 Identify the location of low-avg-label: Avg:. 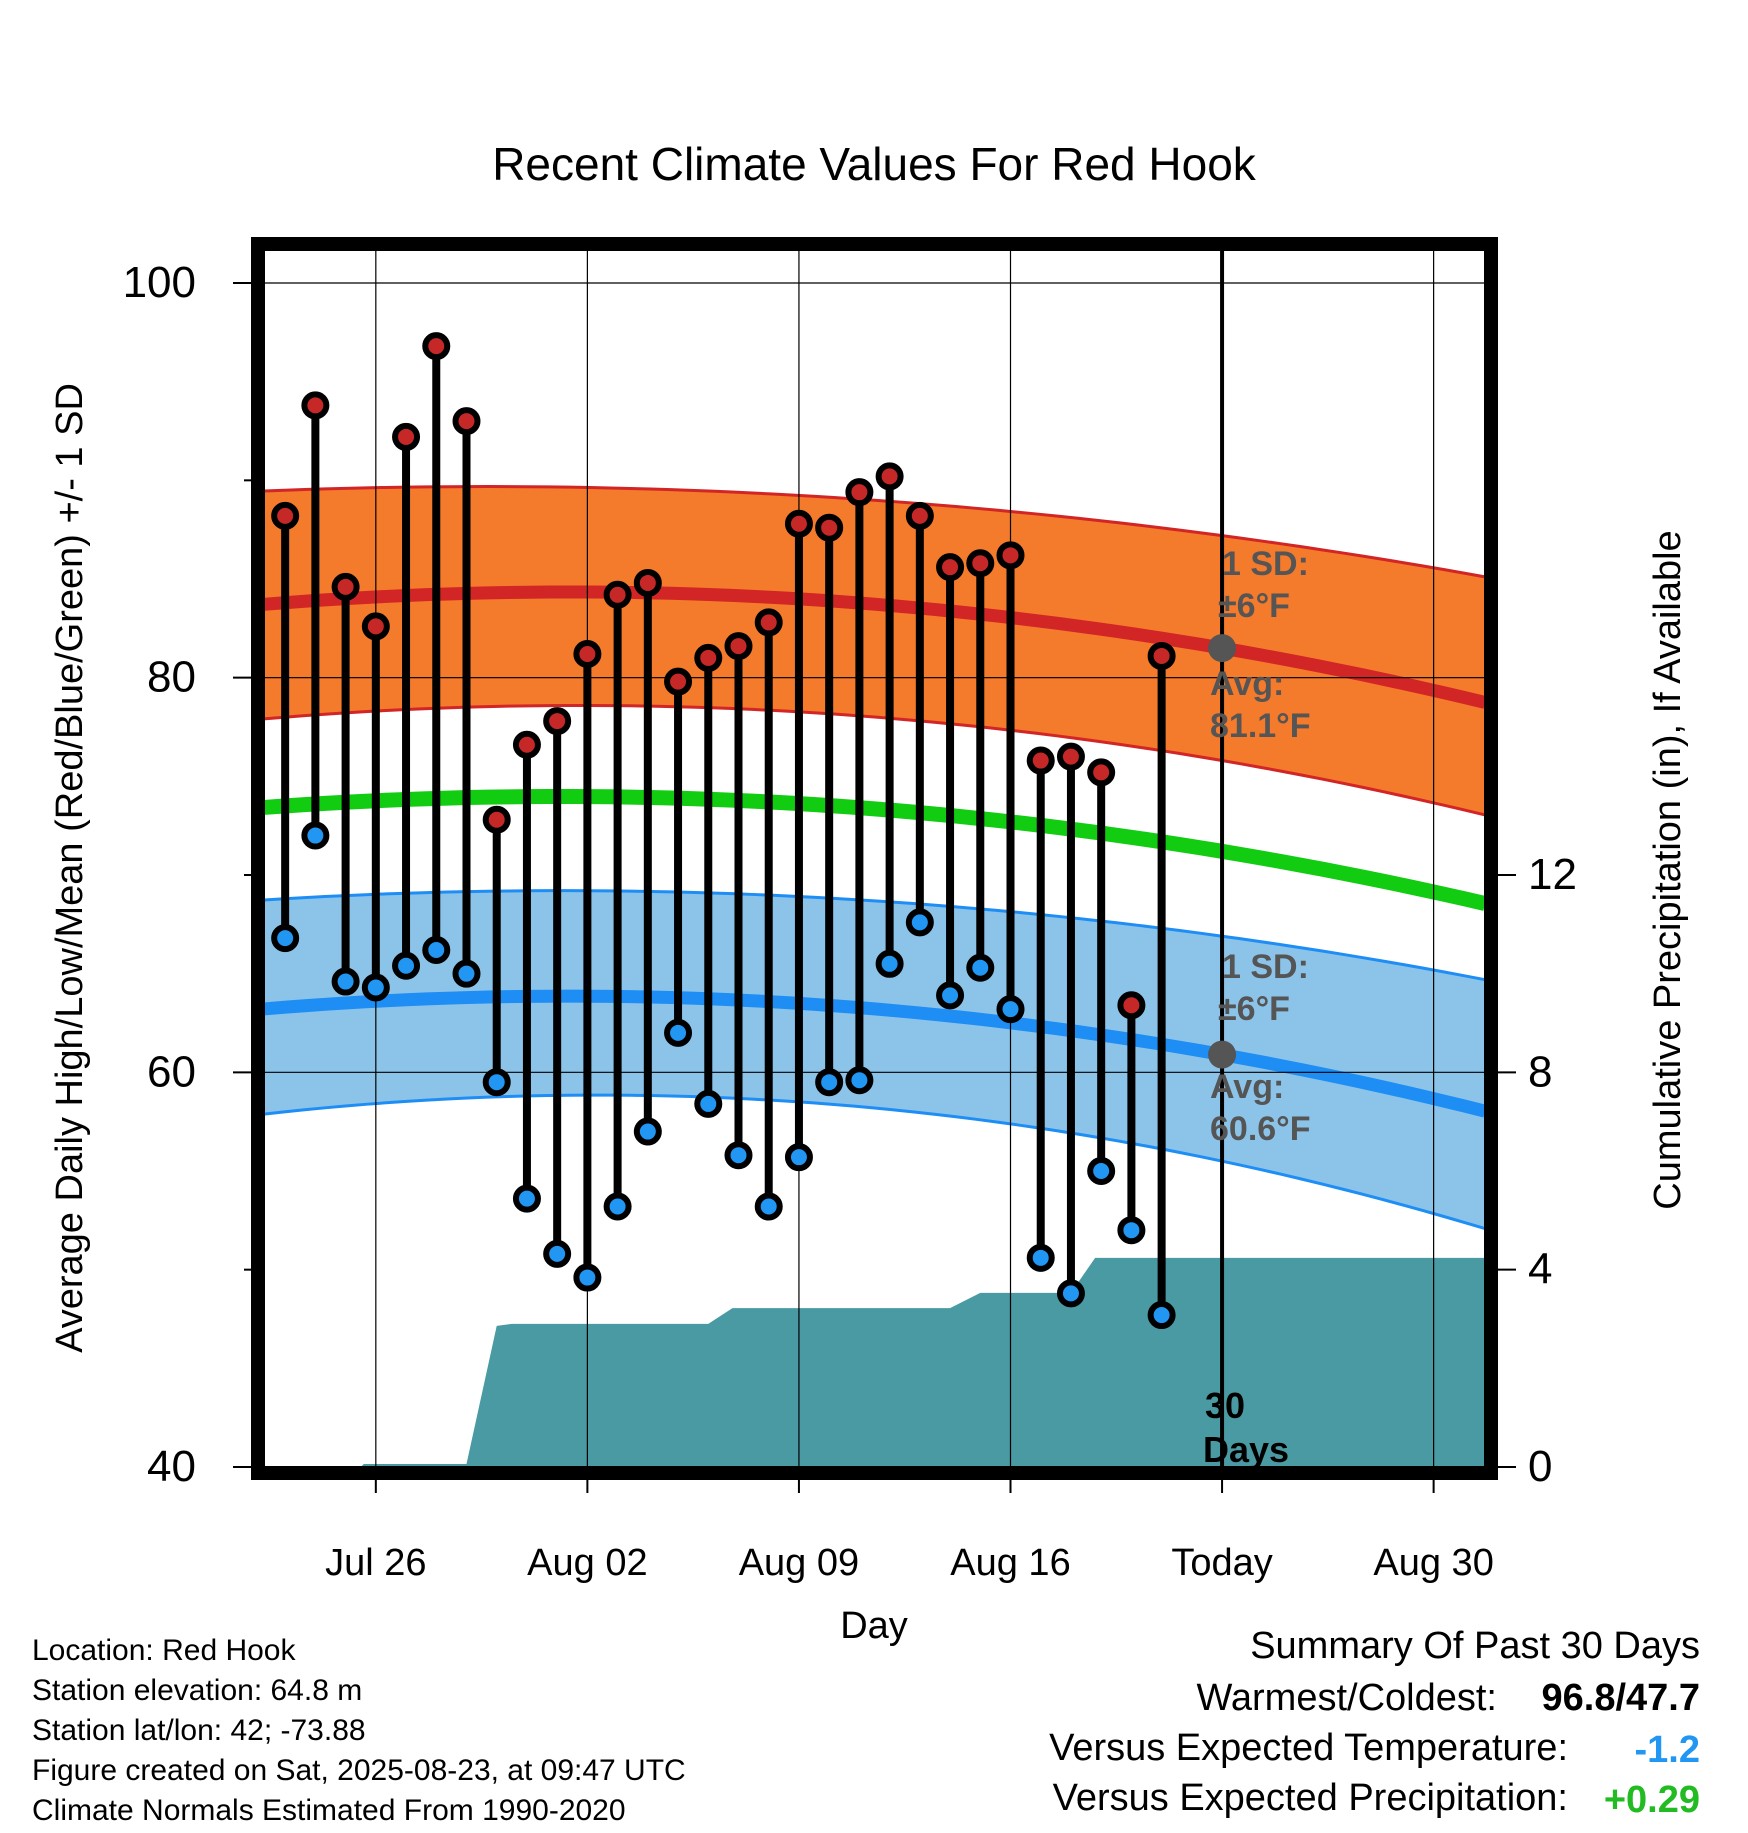
(1247, 1087).